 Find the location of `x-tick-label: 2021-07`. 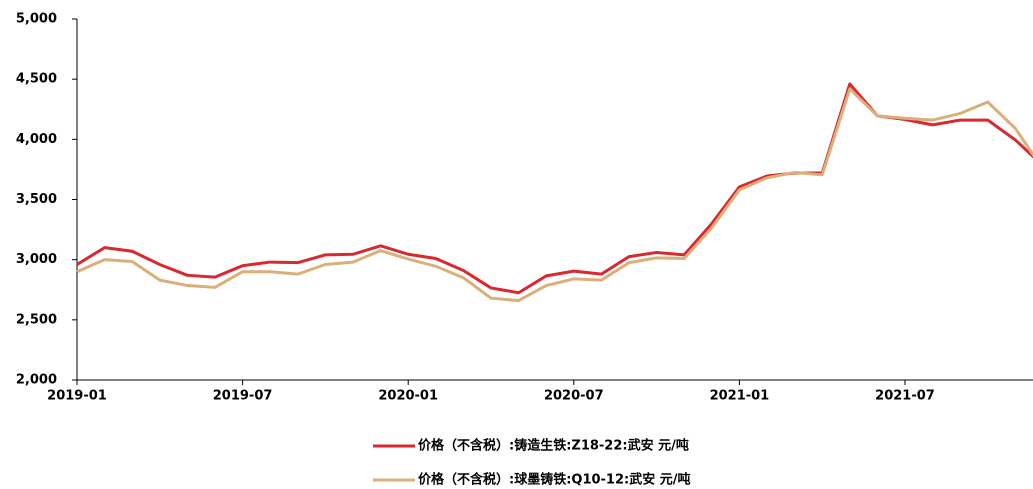

x-tick-label: 2021-07 is located at coordinates (905, 396).